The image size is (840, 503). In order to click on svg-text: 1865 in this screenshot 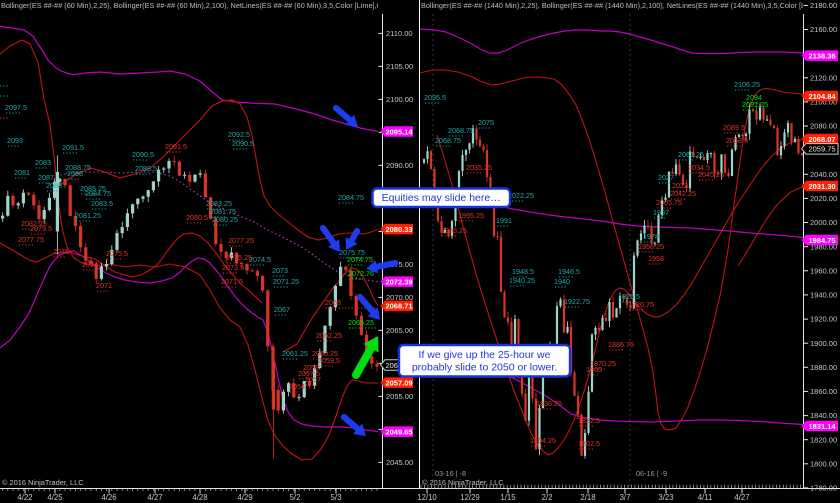, I will do `click(594, 369)`.